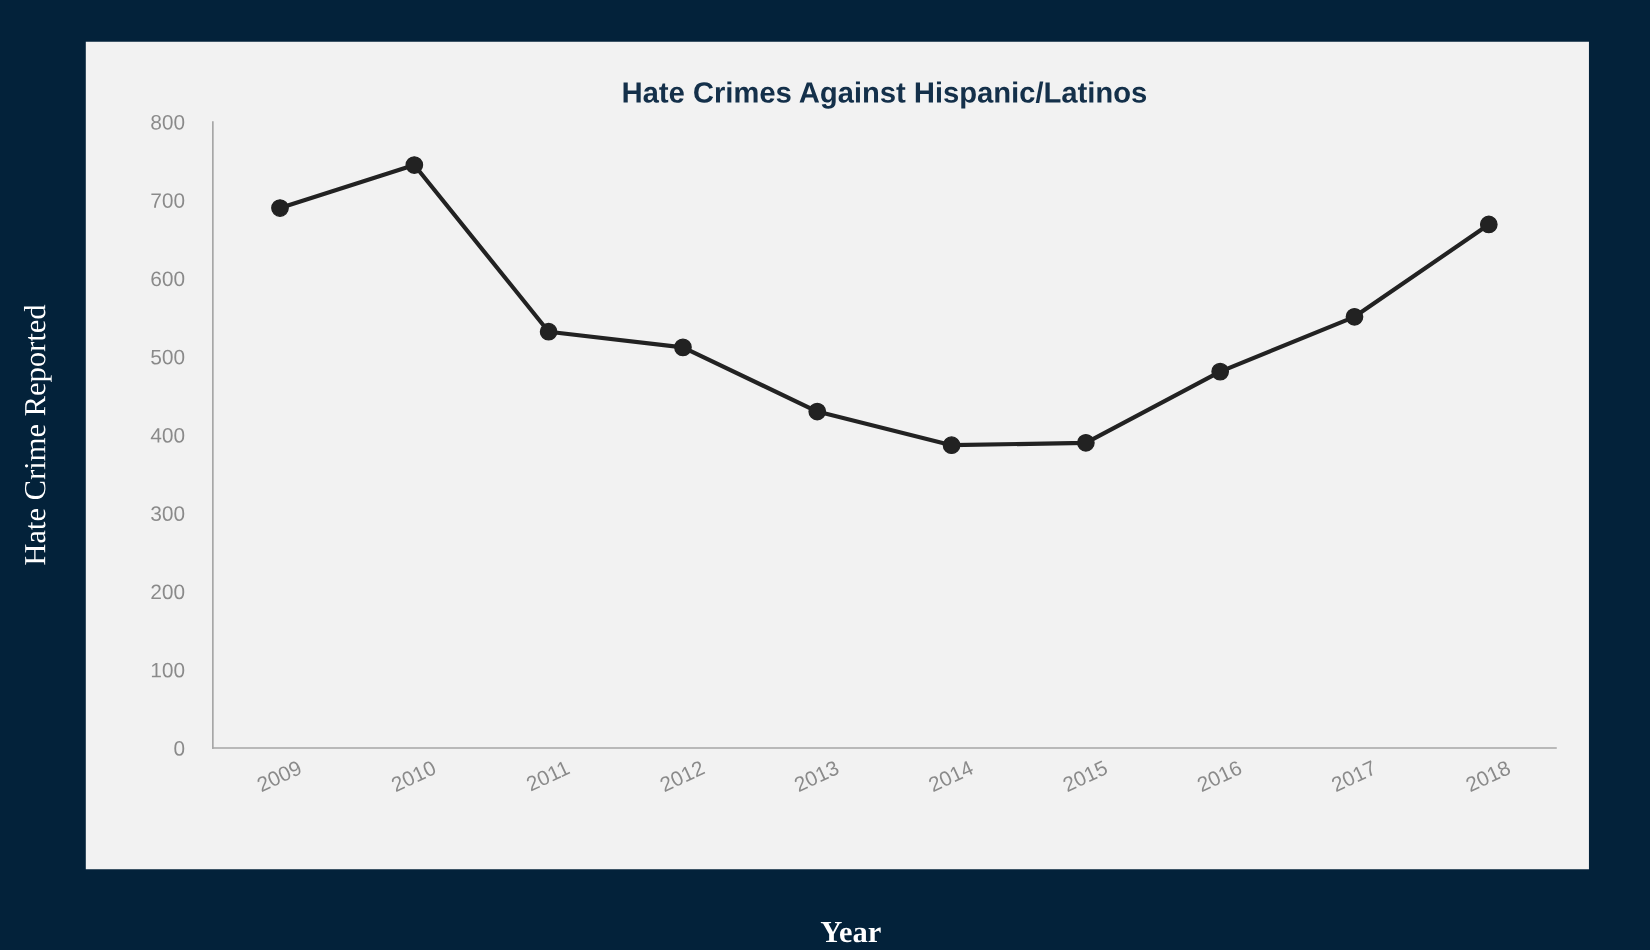 The height and width of the screenshot is (950, 1650). What do you see at coordinates (168, 514) in the screenshot?
I see `y-tick-label: 300` at bounding box center [168, 514].